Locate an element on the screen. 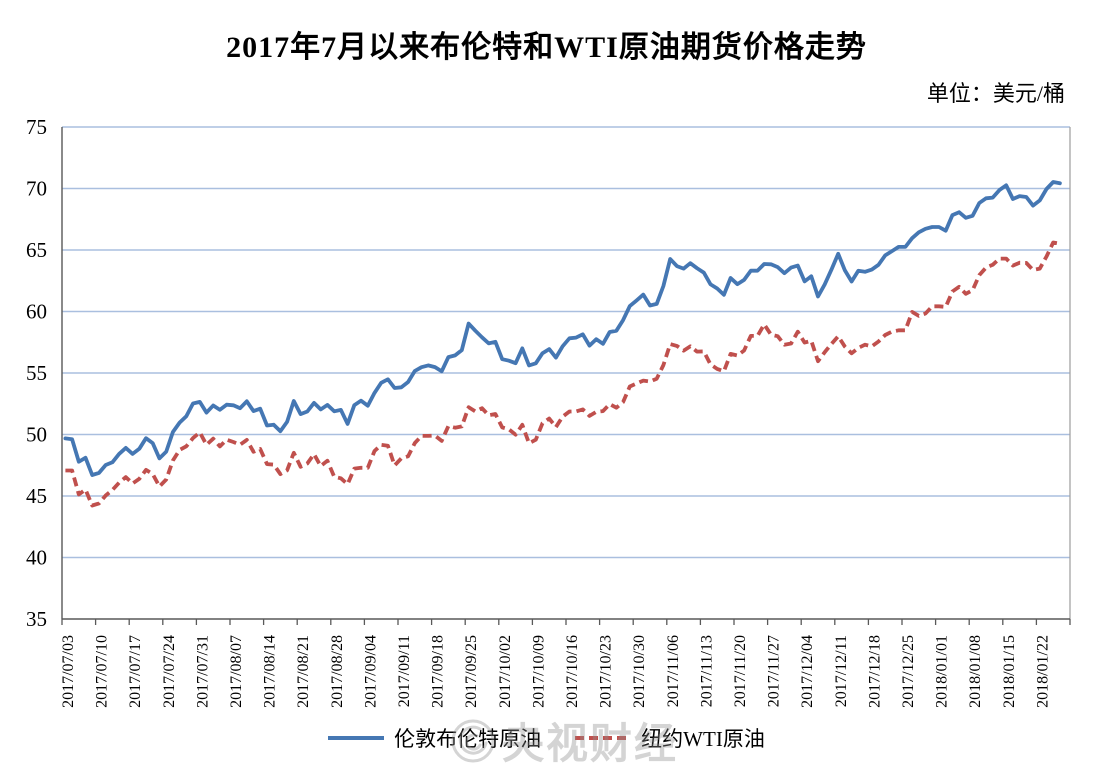 Image resolution: width=1093 pixels, height=771 pixels. legend-item-wti: 纽约WTI原油 is located at coordinates (670, 738).